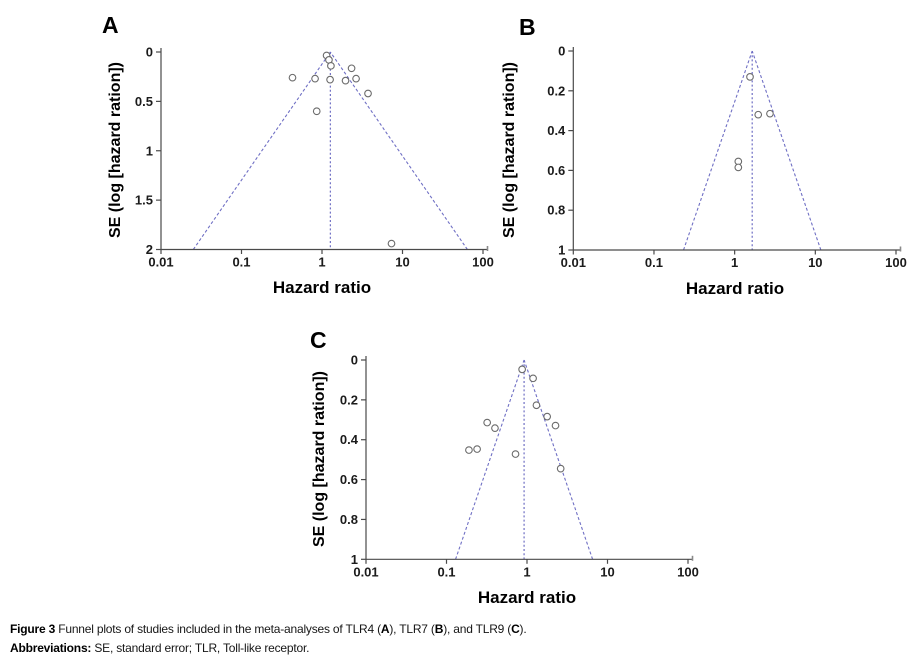 The image size is (914, 661). I want to click on panel-label-b: B, so click(527, 27).